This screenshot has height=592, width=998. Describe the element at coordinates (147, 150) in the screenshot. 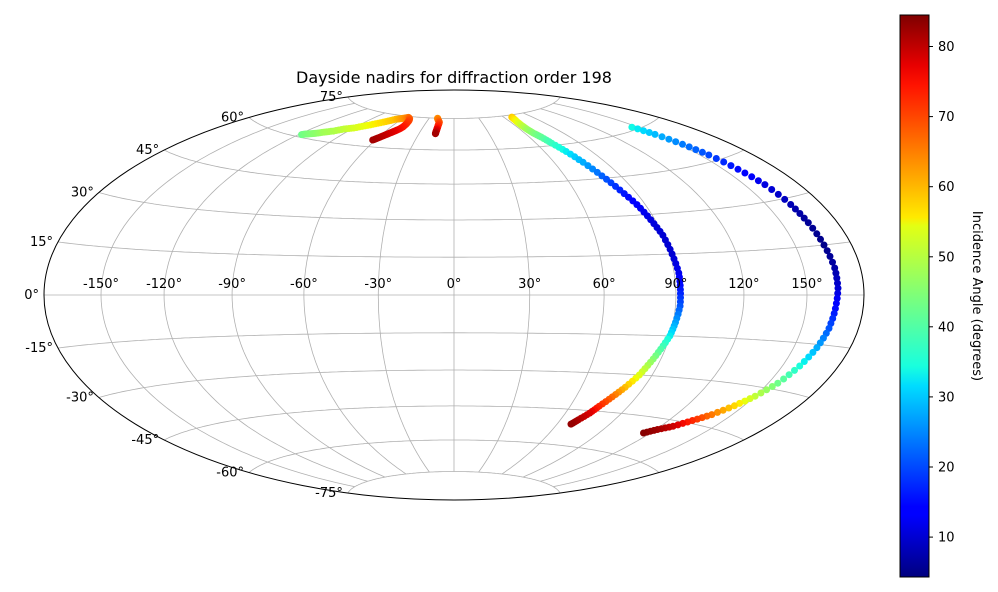

I see `latitude-tick-label: 45°` at that location.